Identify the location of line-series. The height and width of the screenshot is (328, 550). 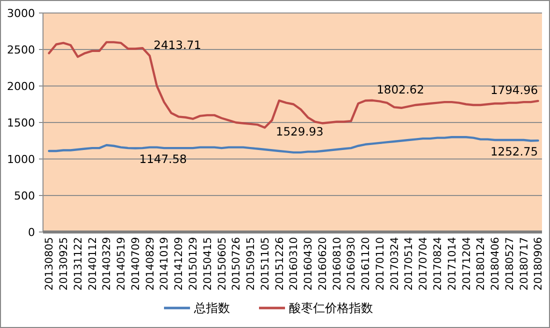
(294, 145).